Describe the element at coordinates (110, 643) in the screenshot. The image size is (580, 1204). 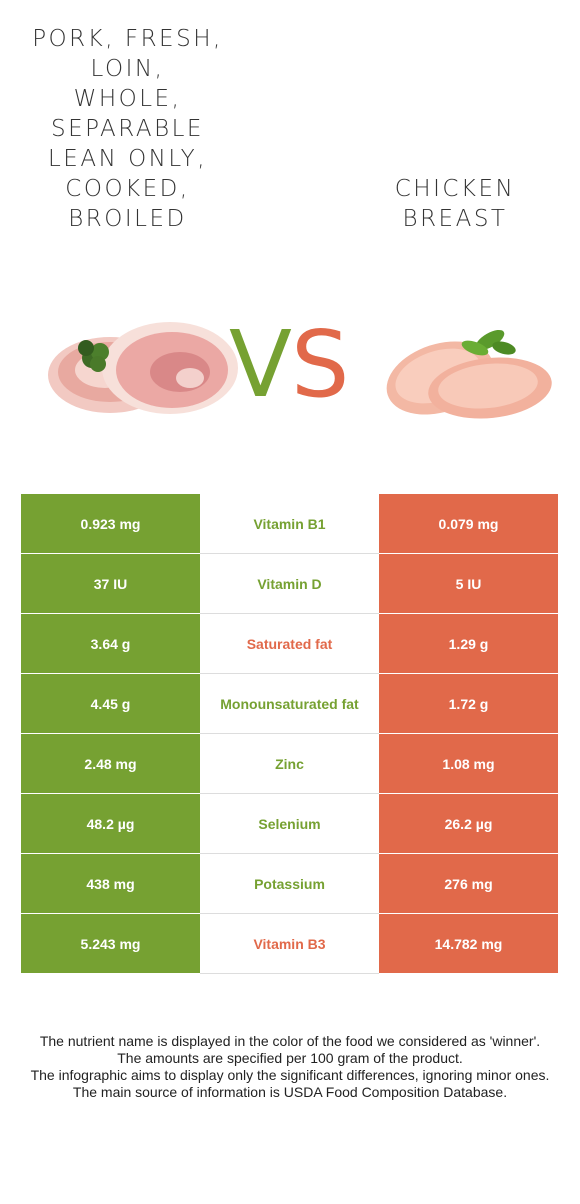
I see `left-value: 3.64 g` at that location.